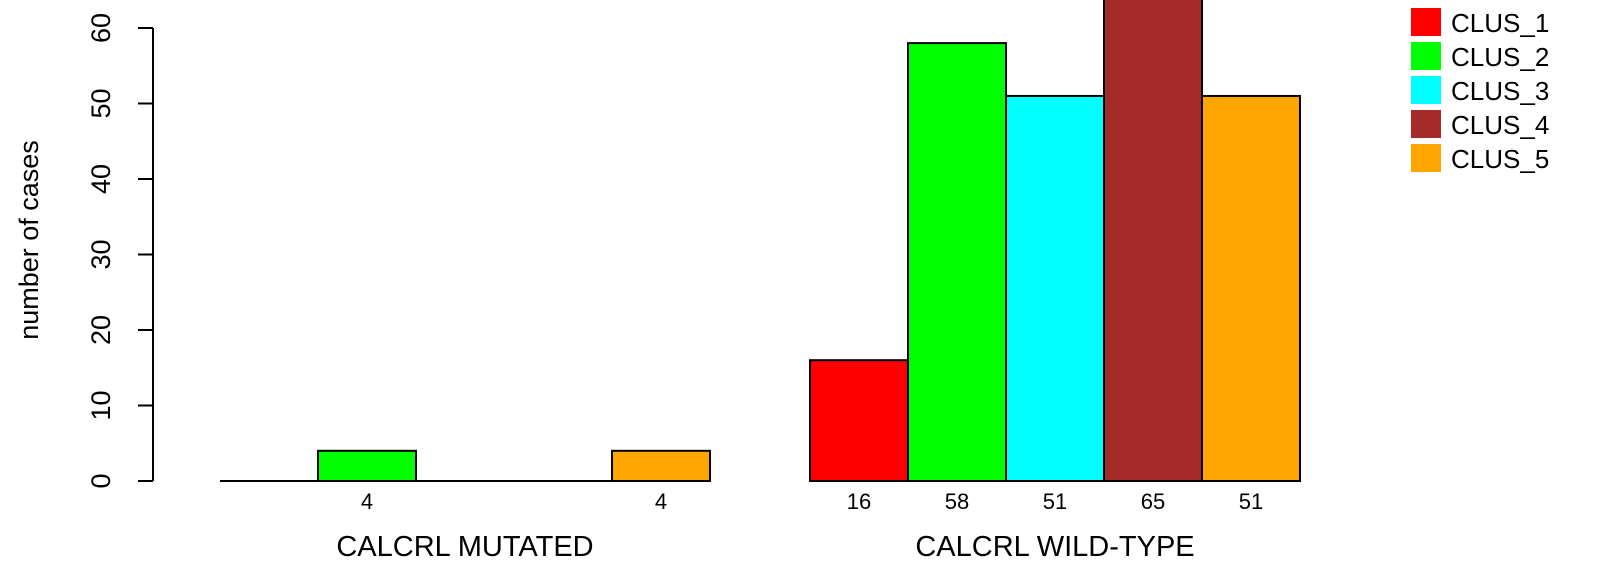  I want to click on y-tick-label: 50, so click(101, 103).